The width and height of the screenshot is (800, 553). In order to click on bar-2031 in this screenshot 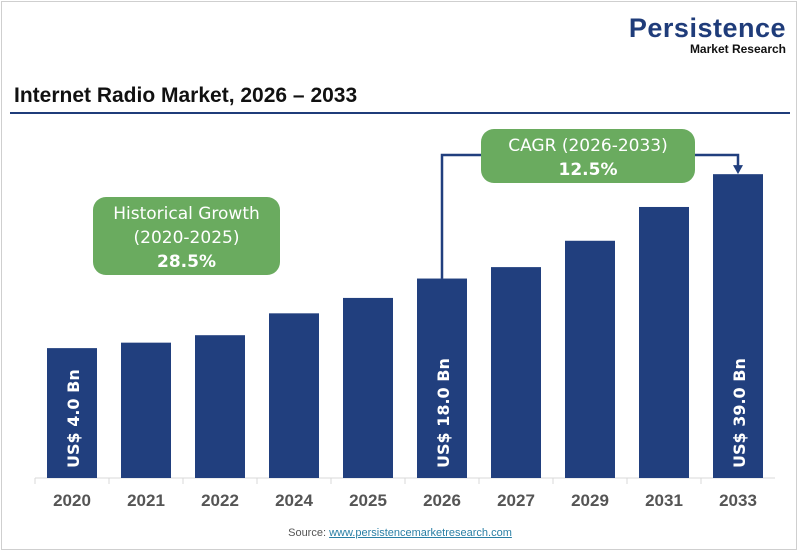, I will do `click(664, 342)`.